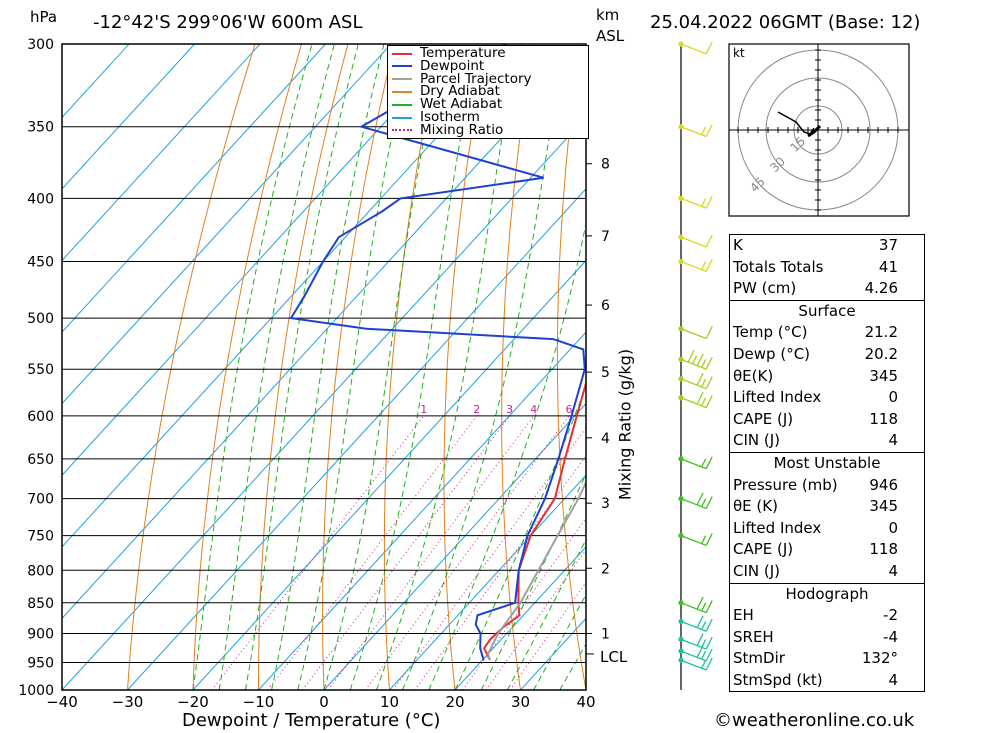  Describe the element at coordinates (449, 53) in the screenshot. I see `legend-item: Temperature` at that location.